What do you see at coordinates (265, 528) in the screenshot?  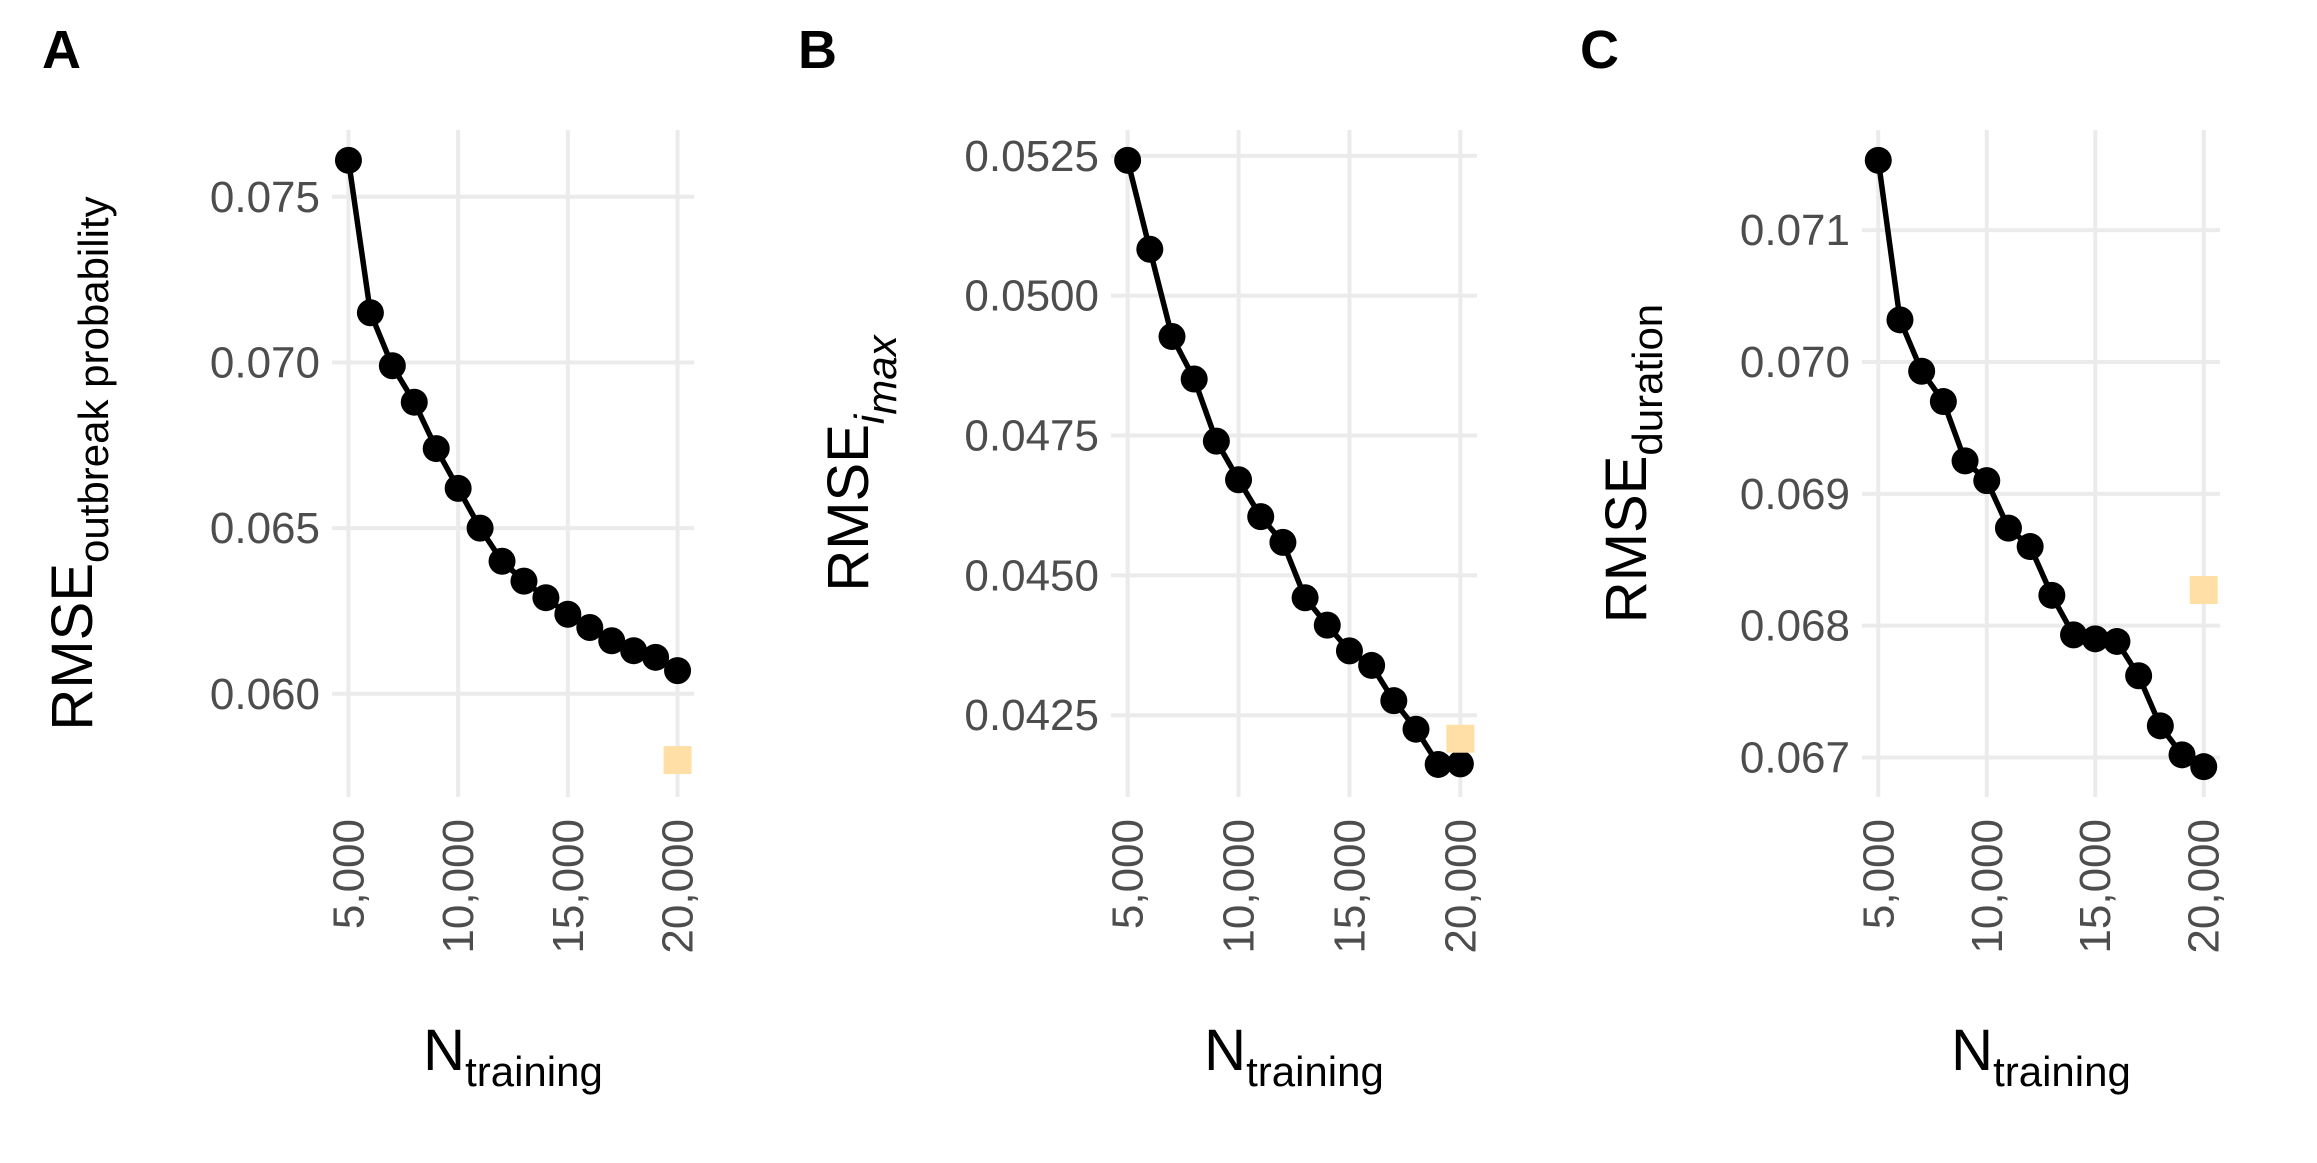 I see `y-tick-label: 0.065` at bounding box center [265, 528].